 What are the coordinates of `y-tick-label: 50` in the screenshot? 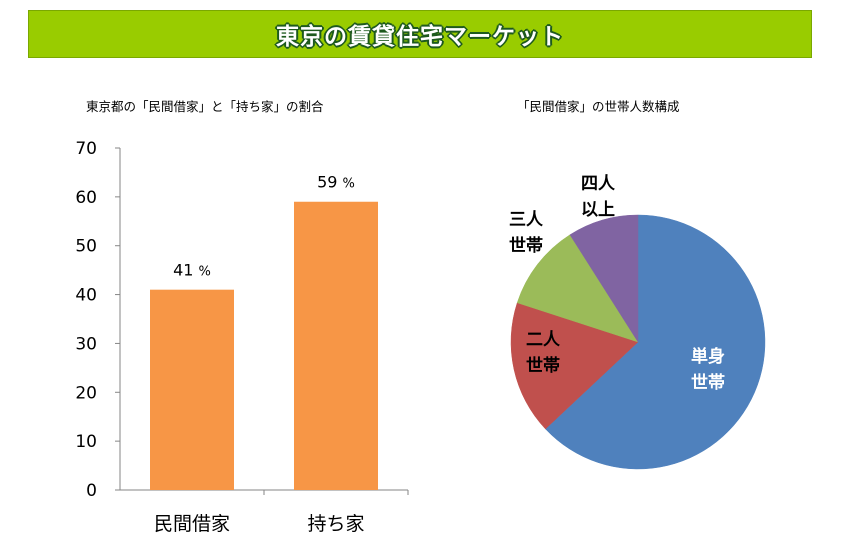 It's located at (86, 247).